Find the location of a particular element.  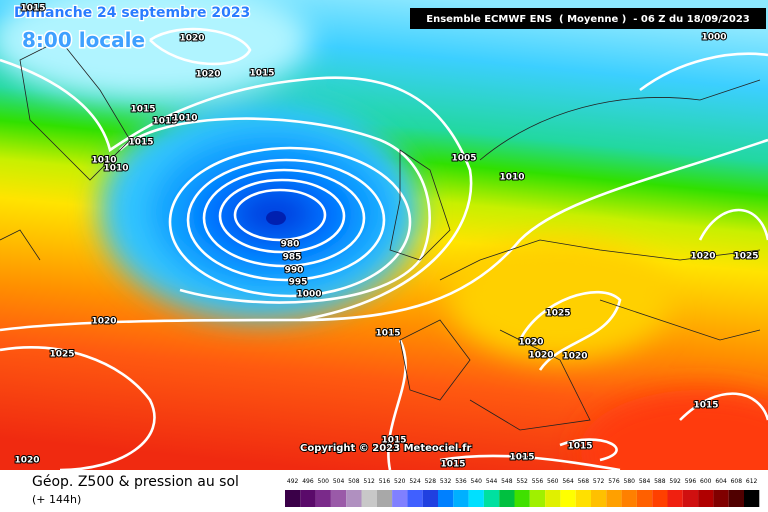

scale-label: 604 is located at coordinates (721, 481).